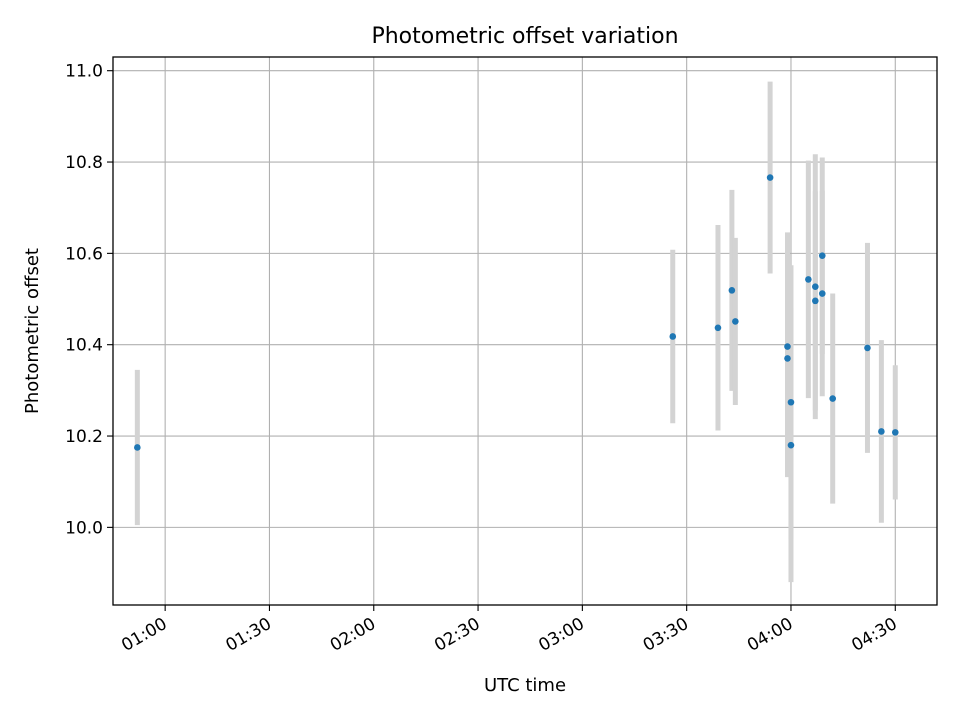  Describe the element at coordinates (524, 36) in the screenshot. I see `chart-title: Photometric offset variation` at that location.